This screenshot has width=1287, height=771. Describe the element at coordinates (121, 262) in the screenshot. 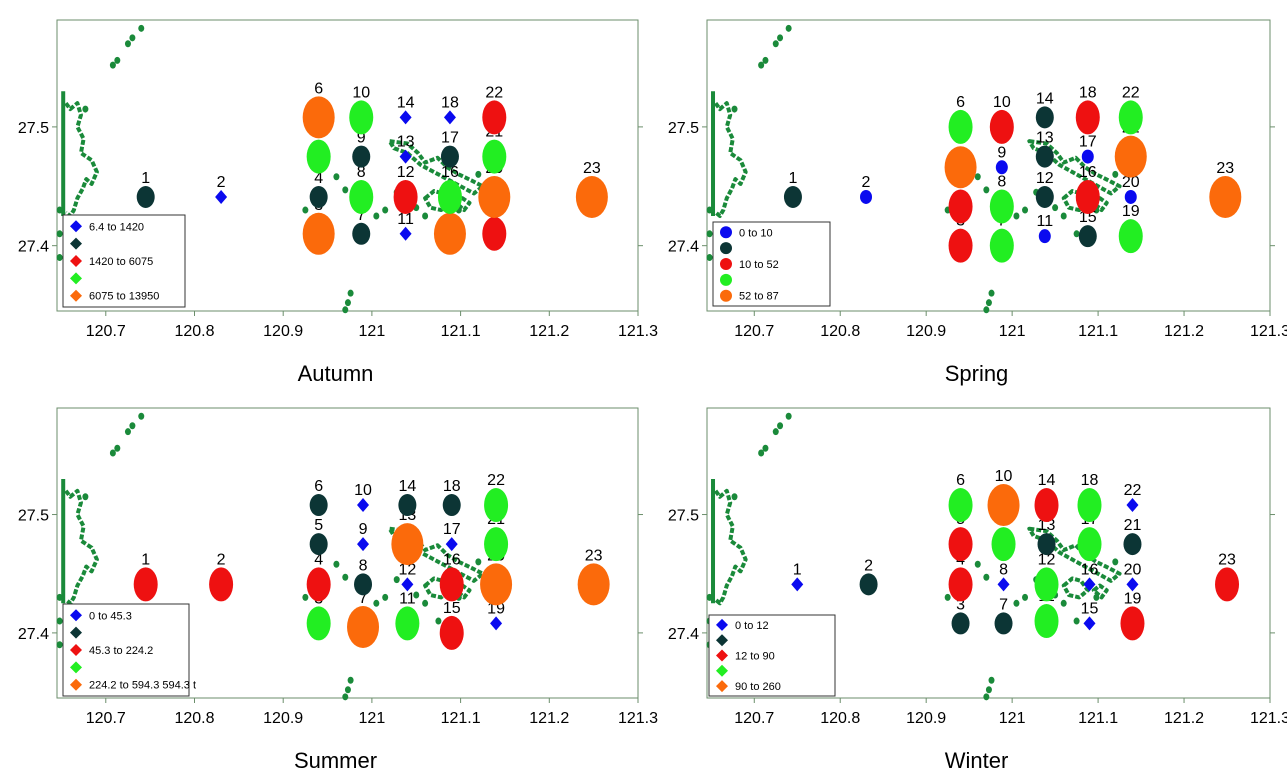

I see `legend-label: 1420 to 6075` at that location.